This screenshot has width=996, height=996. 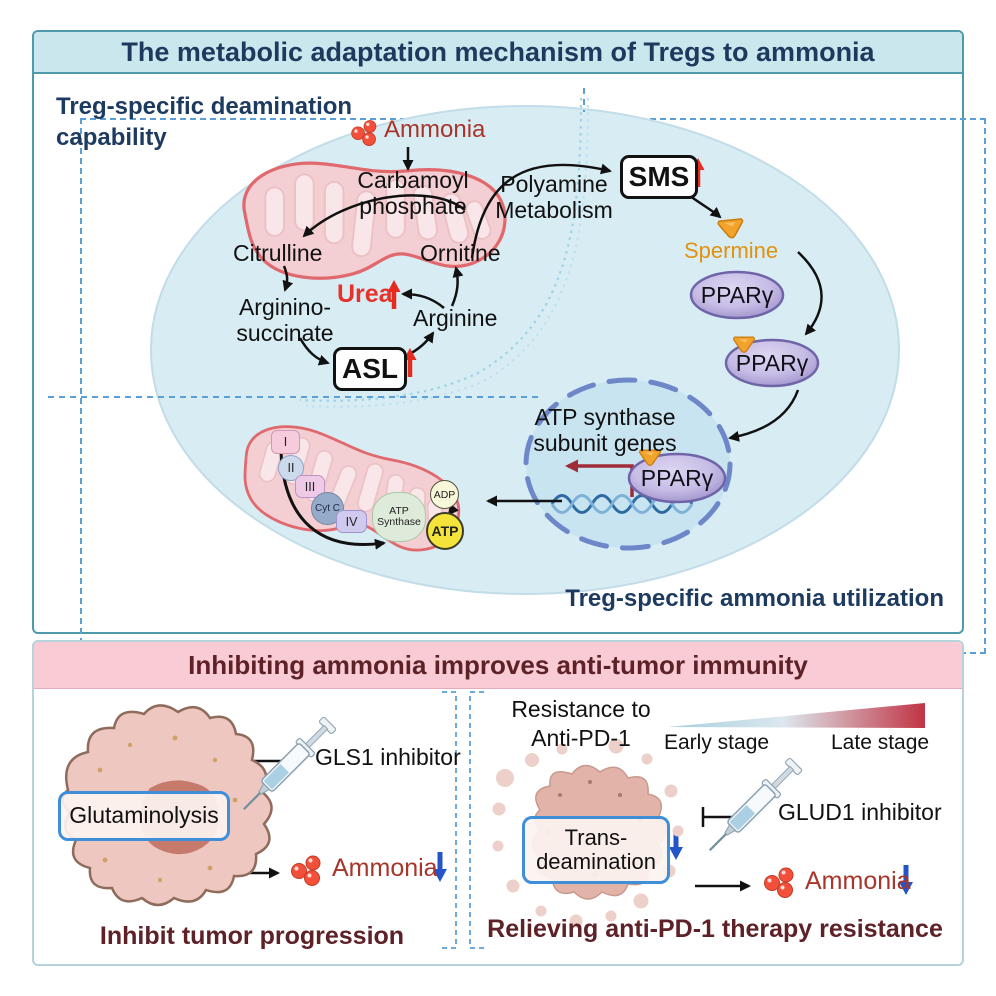 What do you see at coordinates (285, 442) in the screenshot?
I see `etc-complex-i: I` at bounding box center [285, 442].